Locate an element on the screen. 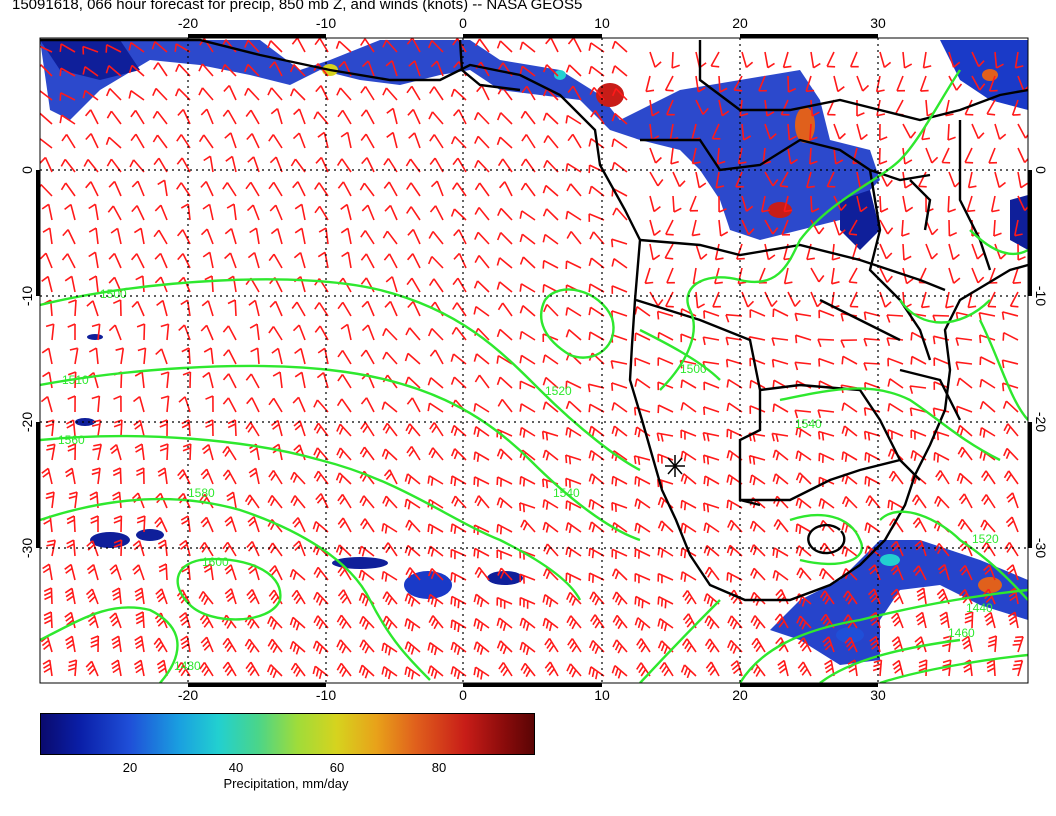 The image size is (1056, 816). lat-tick-label: 0 is located at coordinates (1041, 170).